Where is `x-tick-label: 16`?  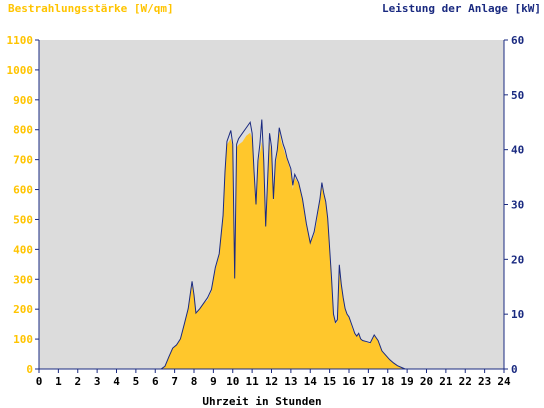 x-tick-label: 16 is located at coordinates (349, 381).